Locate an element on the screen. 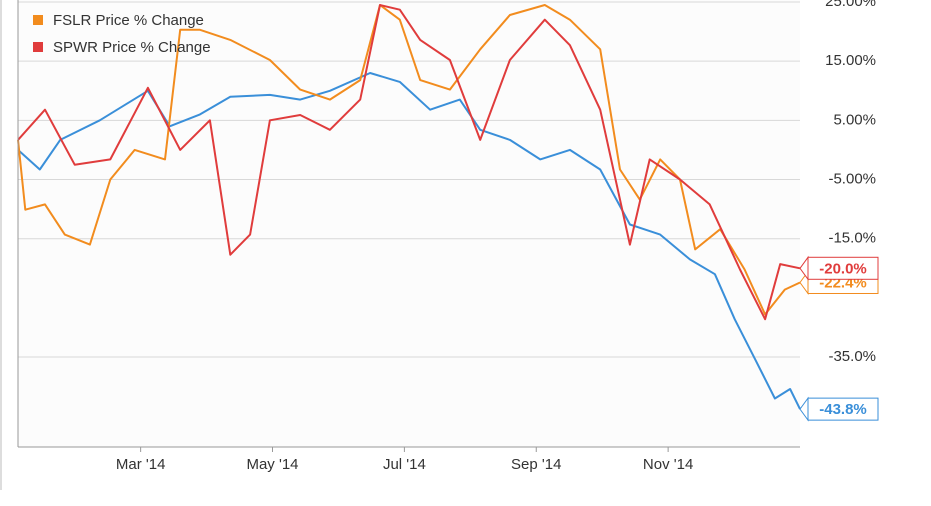  x-tick-label: Mar '14 is located at coordinates (141, 464).